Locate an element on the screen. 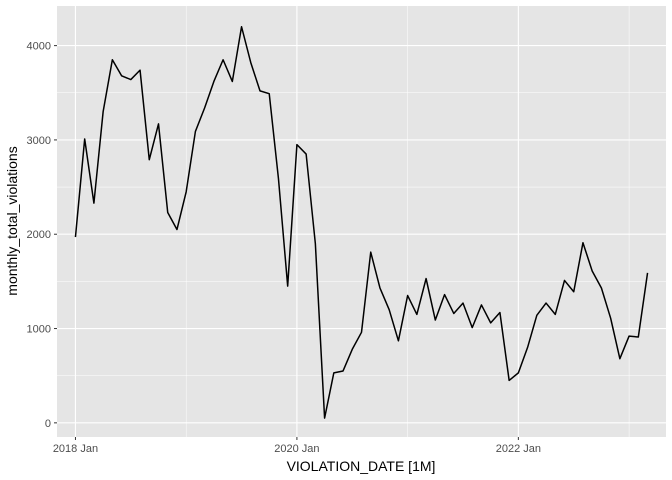 The width and height of the screenshot is (672, 480). y-tick-label: 0 is located at coordinates (48, 424).